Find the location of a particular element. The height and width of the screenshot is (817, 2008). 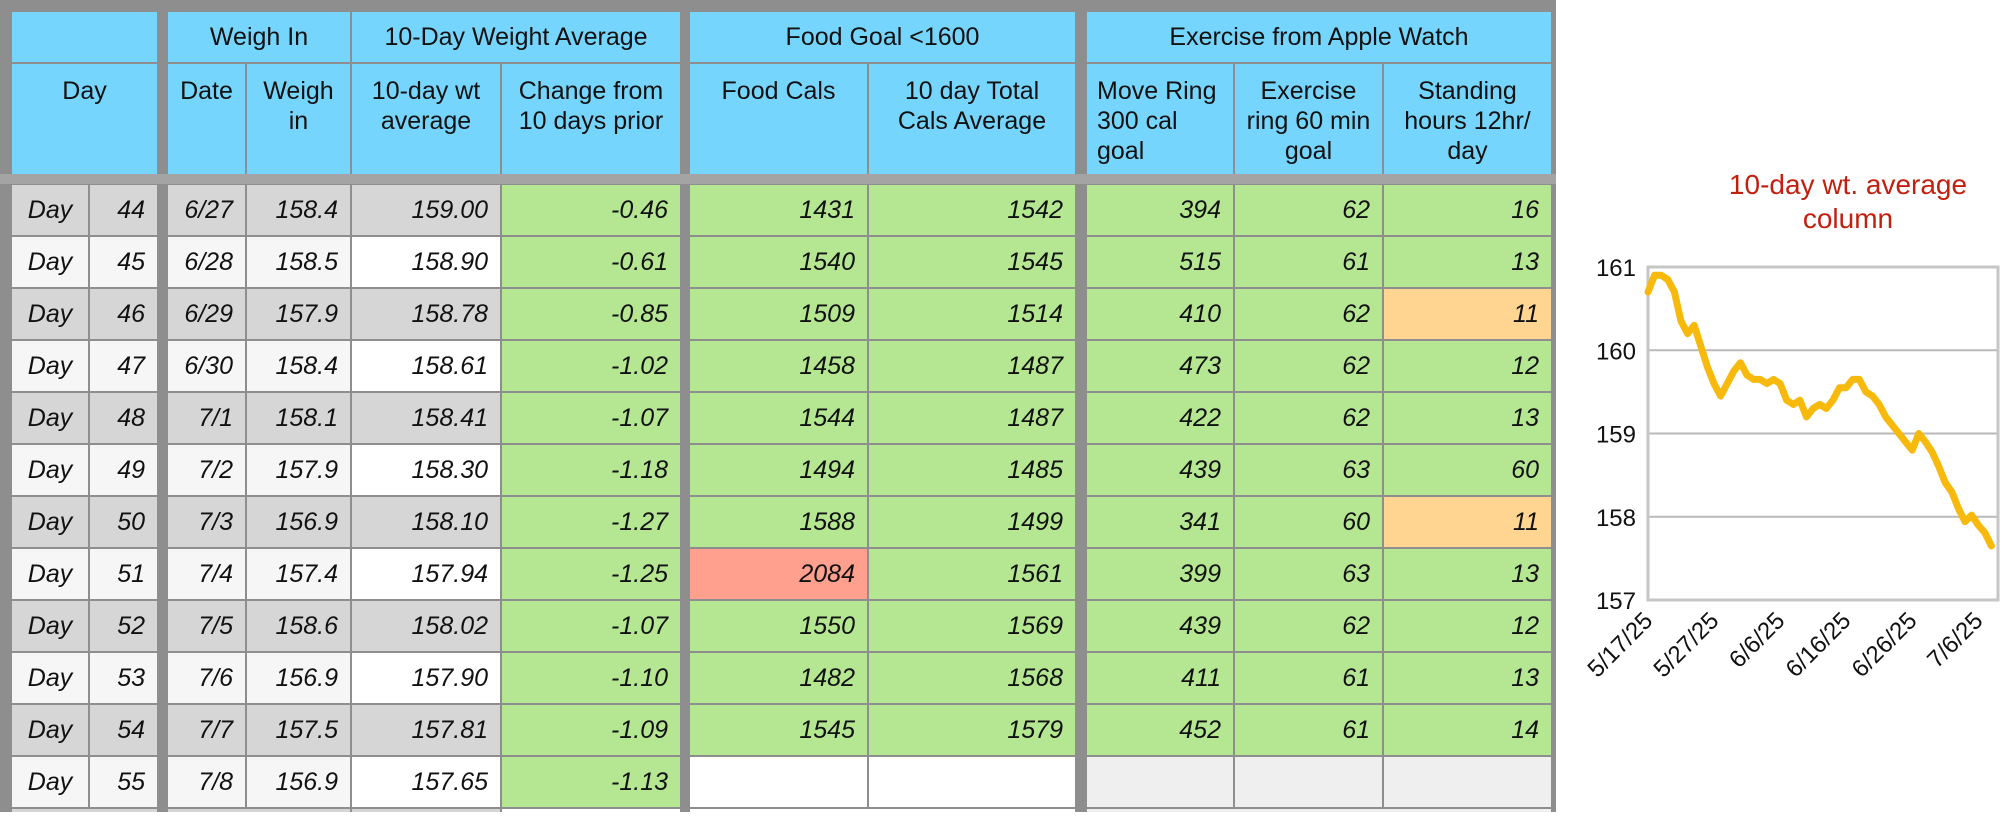

total-cals-cell: 1514 is located at coordinates (972, 314).